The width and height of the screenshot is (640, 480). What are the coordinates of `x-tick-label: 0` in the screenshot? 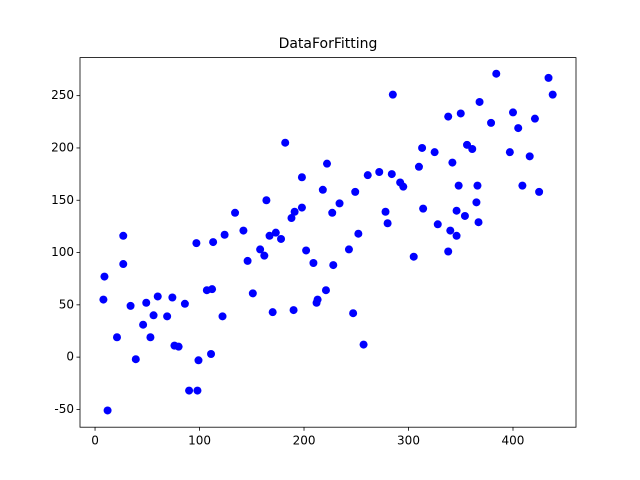 It's located at (95, 441).